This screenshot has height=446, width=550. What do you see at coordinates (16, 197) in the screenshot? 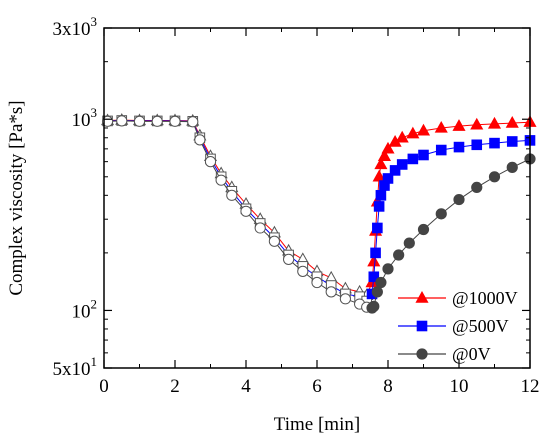
I see `y-axis-label: Complex viscosity [Pa*s]` at bounding box center [16, 197].